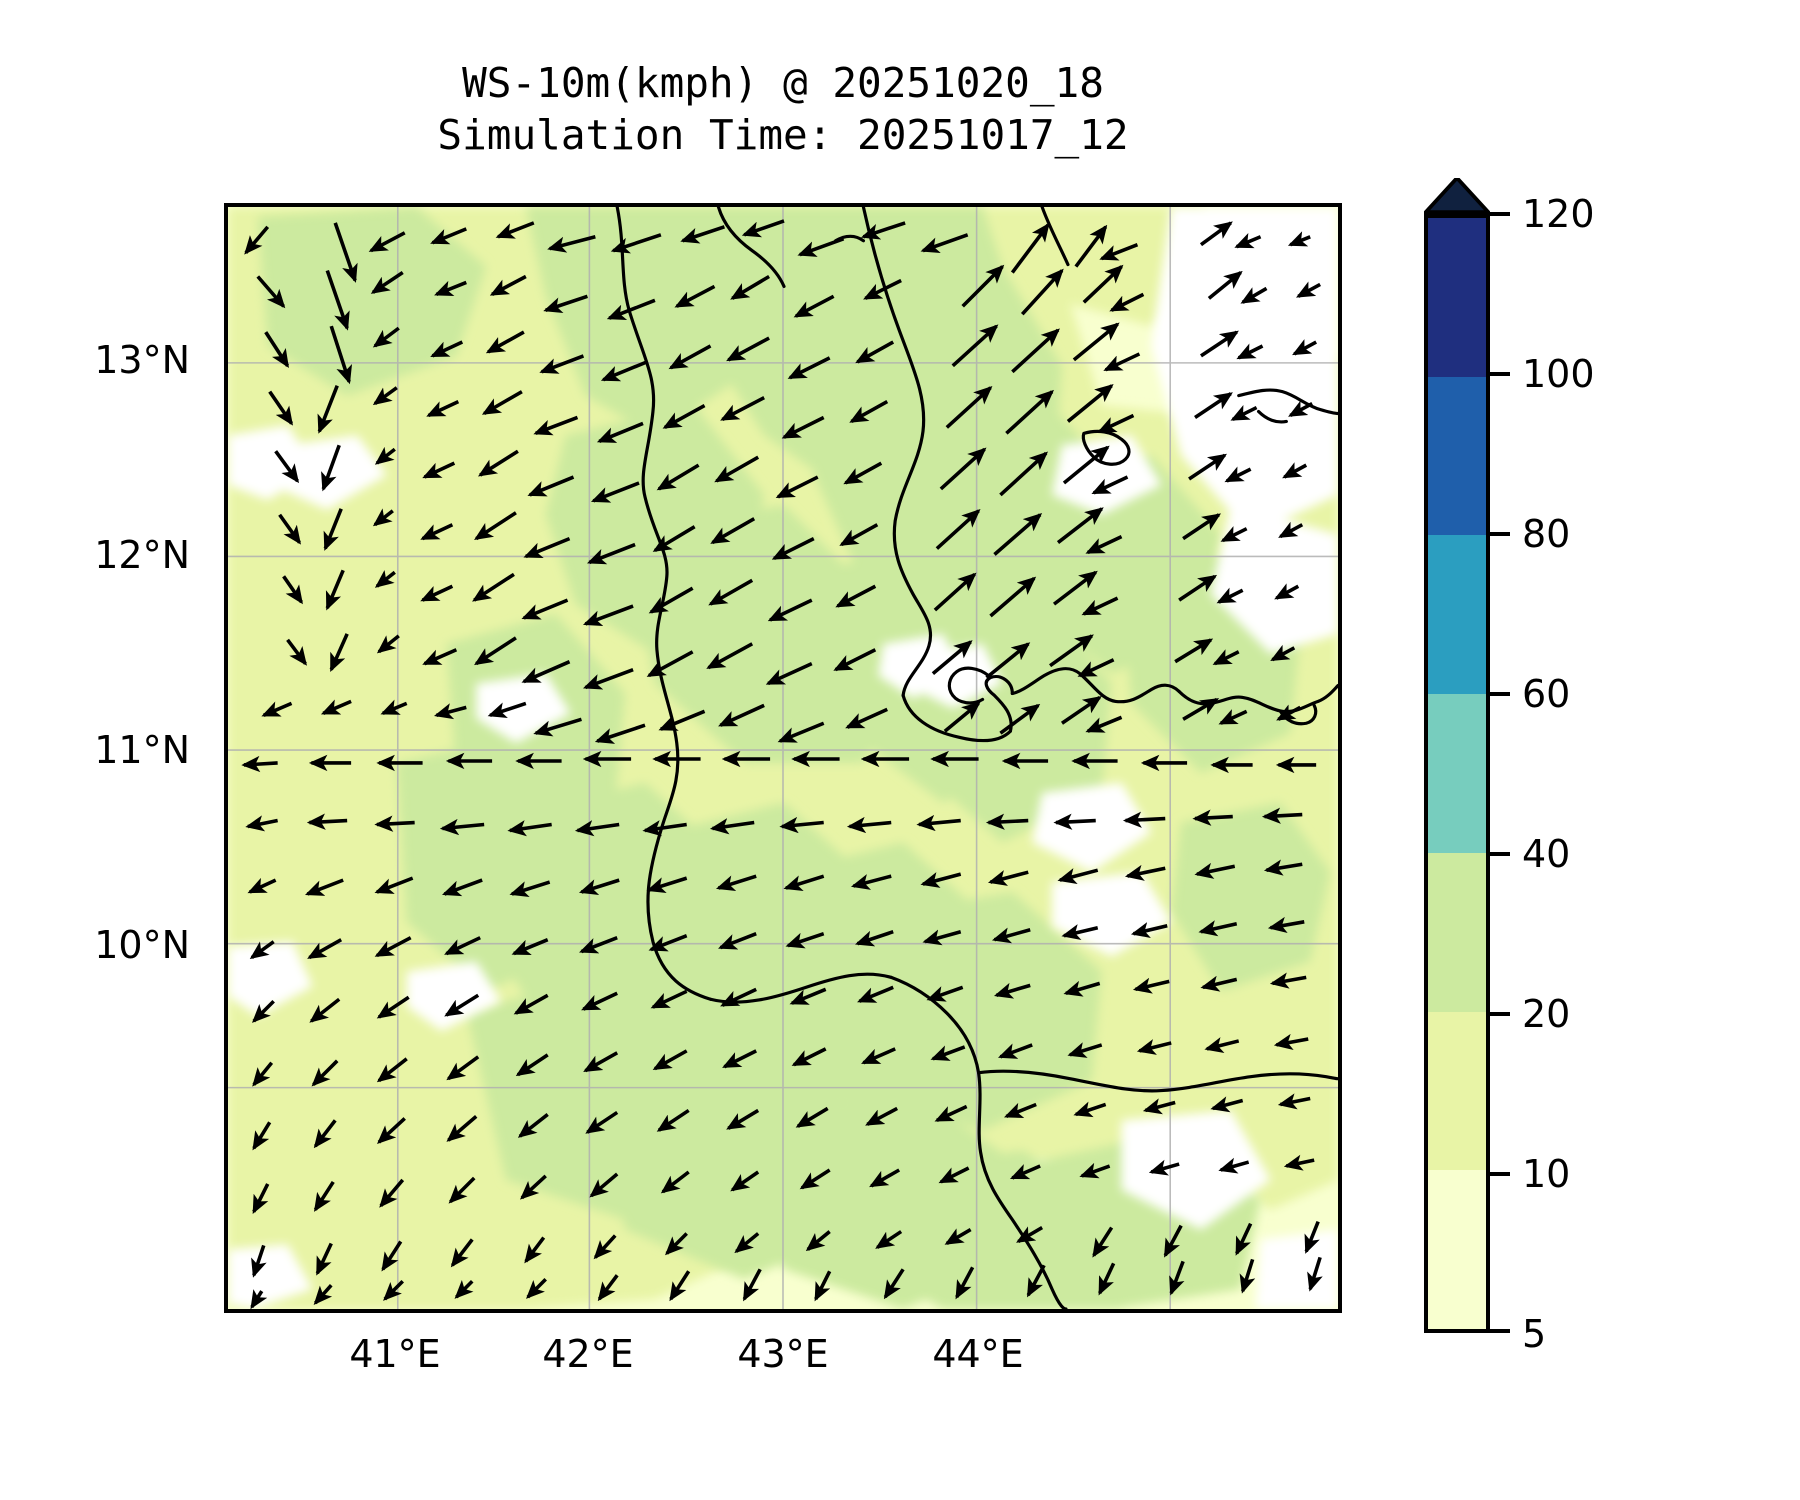 Image resolution: width=1800 pixels, height=1500 pixels. What do you see at coordinates (1509, 767) in the screenshot?
I see `colorbar: 120 100 80 60 40 20 10 5` at bounding box center [1509, 767].